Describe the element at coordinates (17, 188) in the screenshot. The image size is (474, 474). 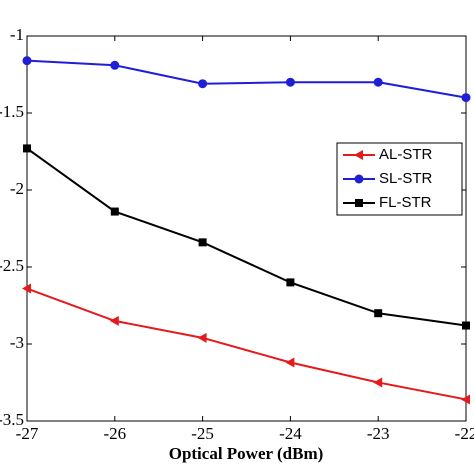
I see `y-tick-label: -2` at that location.